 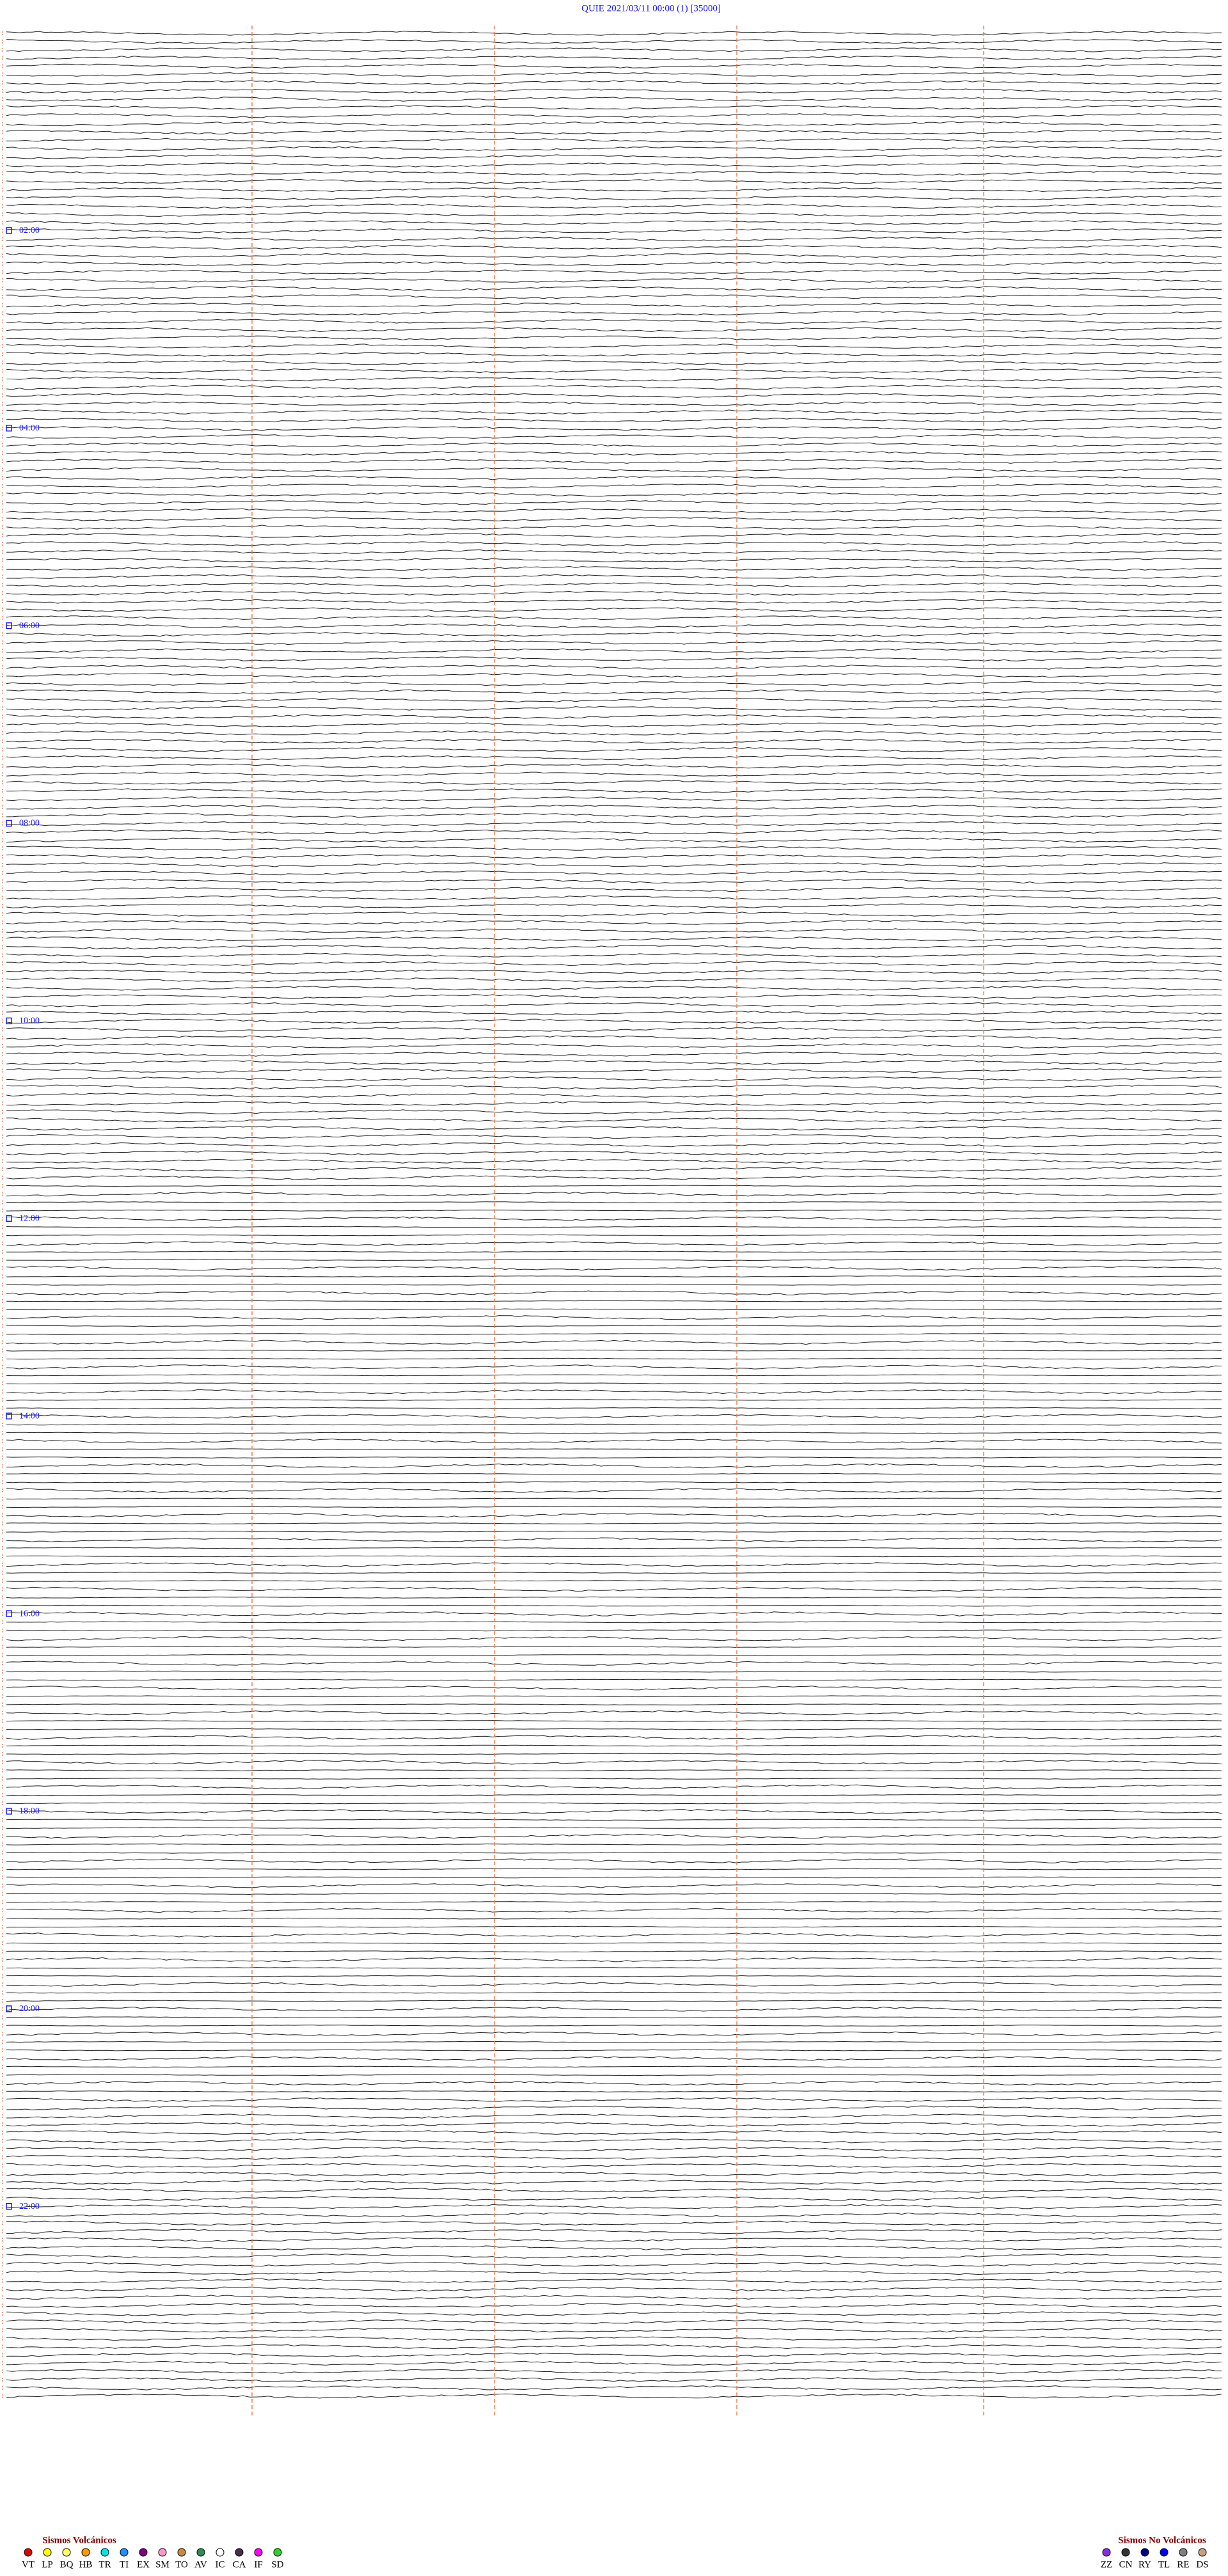 I want to click on legend-code: TO, so click(x=181, y=2564).